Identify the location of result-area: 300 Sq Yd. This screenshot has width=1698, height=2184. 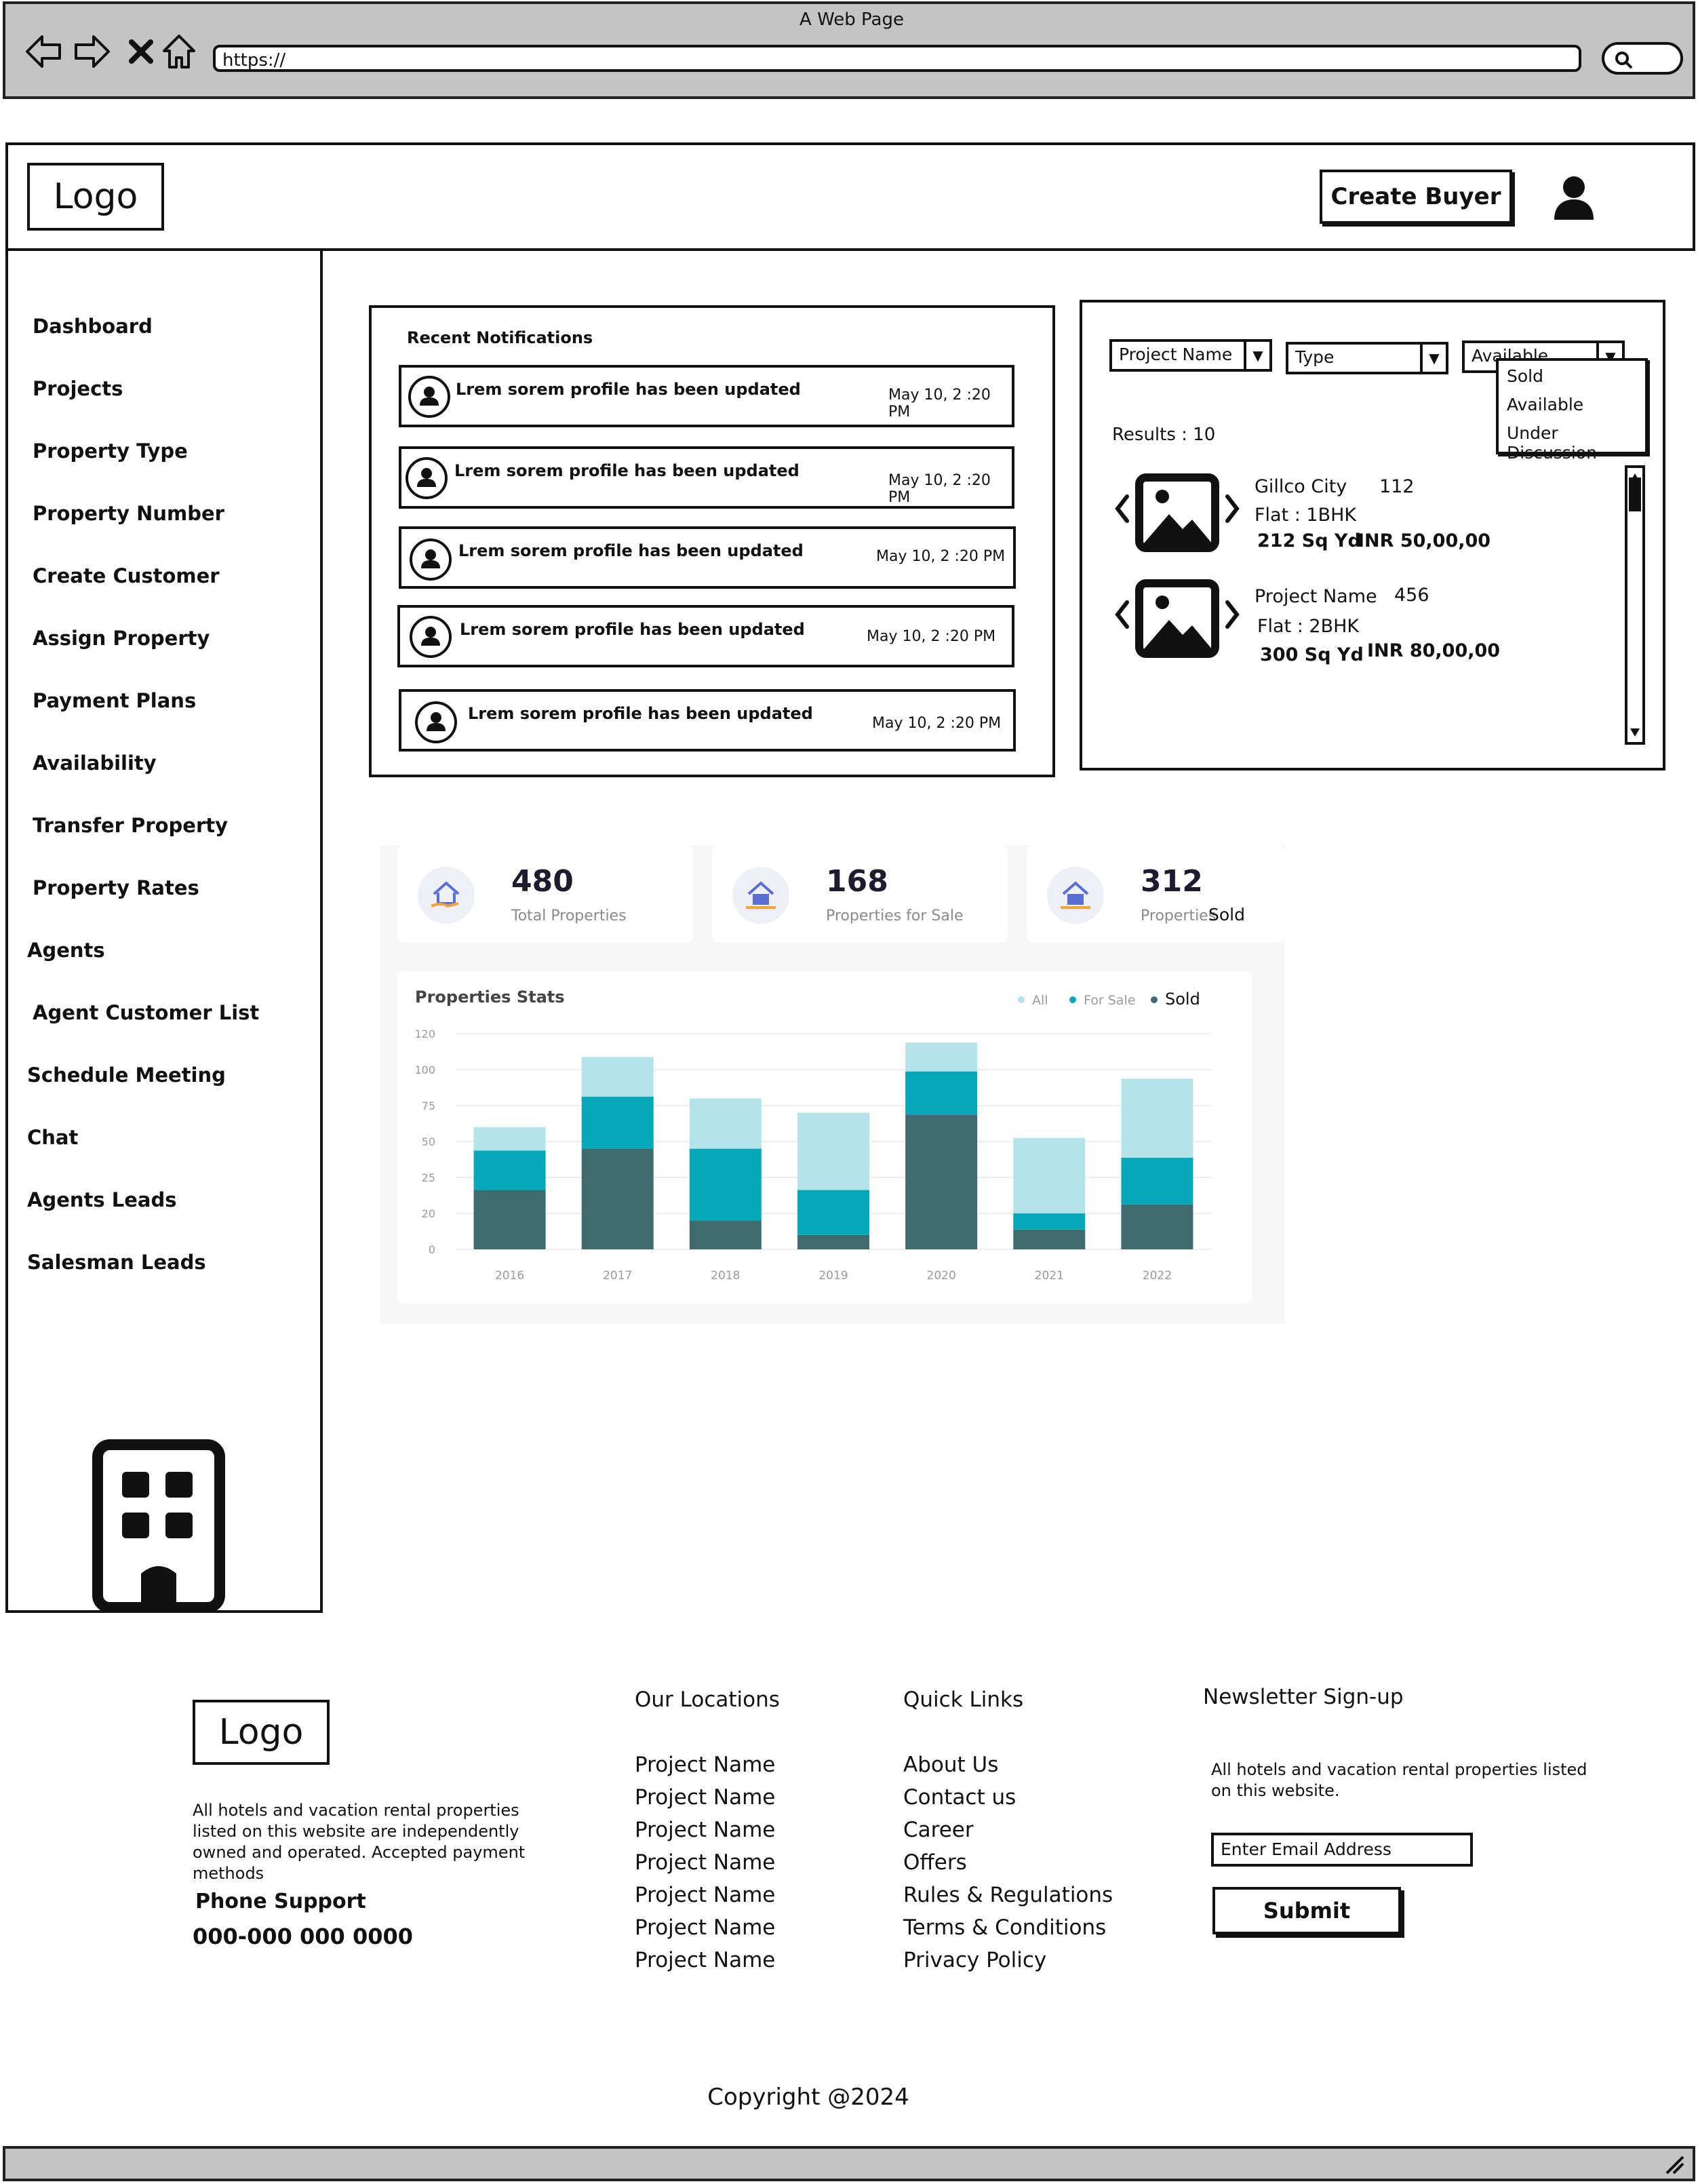
(1312, 654).